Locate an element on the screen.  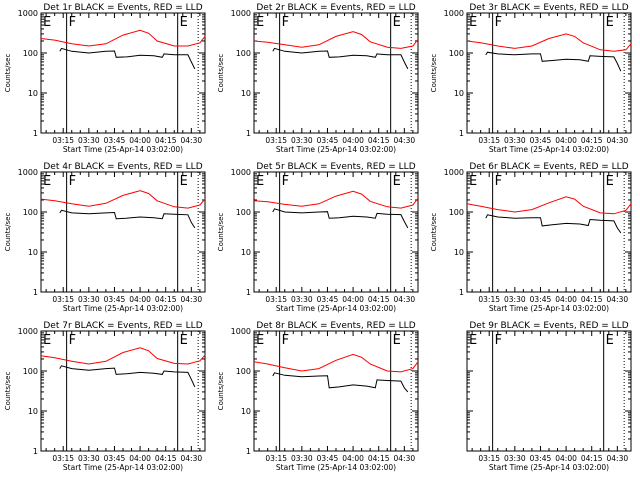
panel-title: Det 5r BLACK = Events, RED = LLD is located at coordinates (335, 167).